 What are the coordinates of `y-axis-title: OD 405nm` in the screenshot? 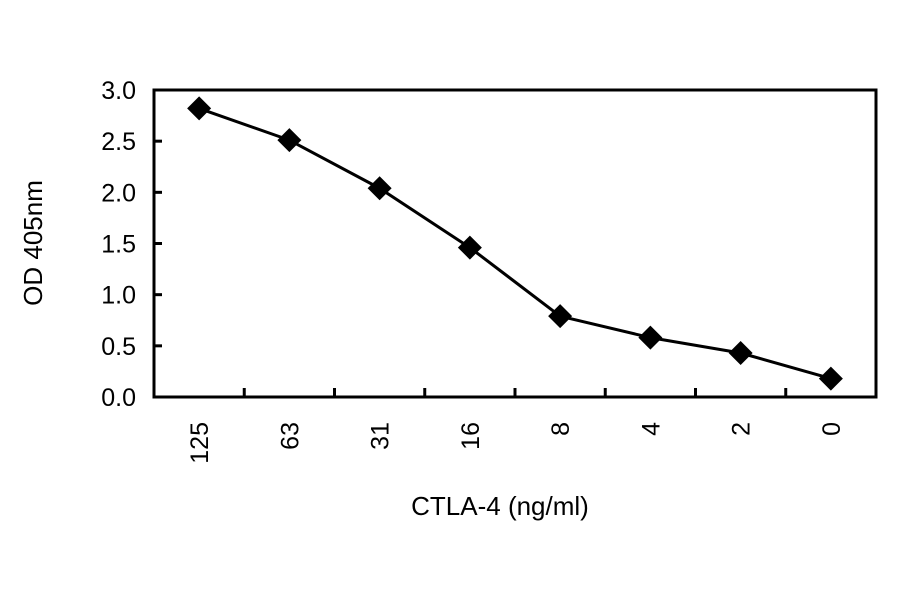 It's located at (33, 243).